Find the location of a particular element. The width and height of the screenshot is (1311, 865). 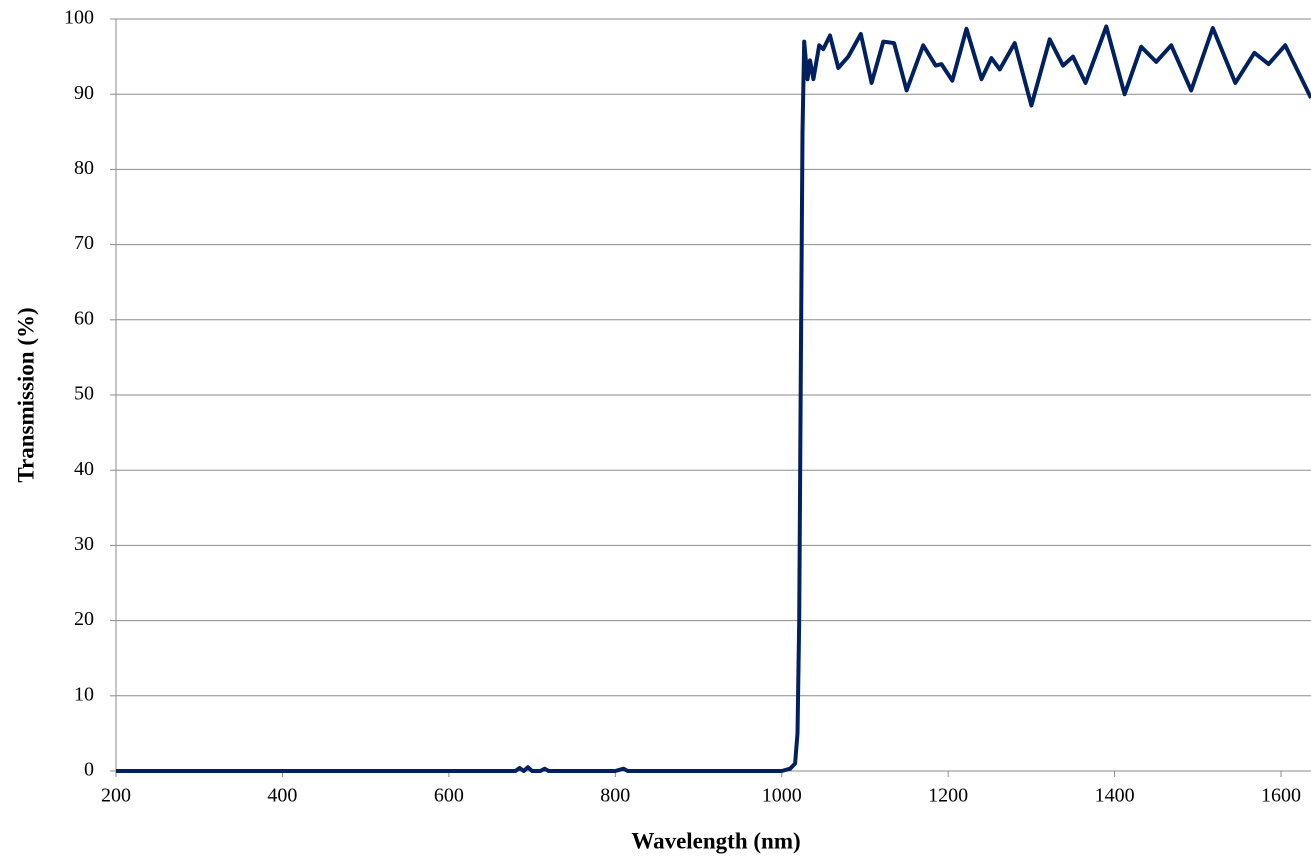

y-tick-label: 0 is located at coordinates (89, 770).